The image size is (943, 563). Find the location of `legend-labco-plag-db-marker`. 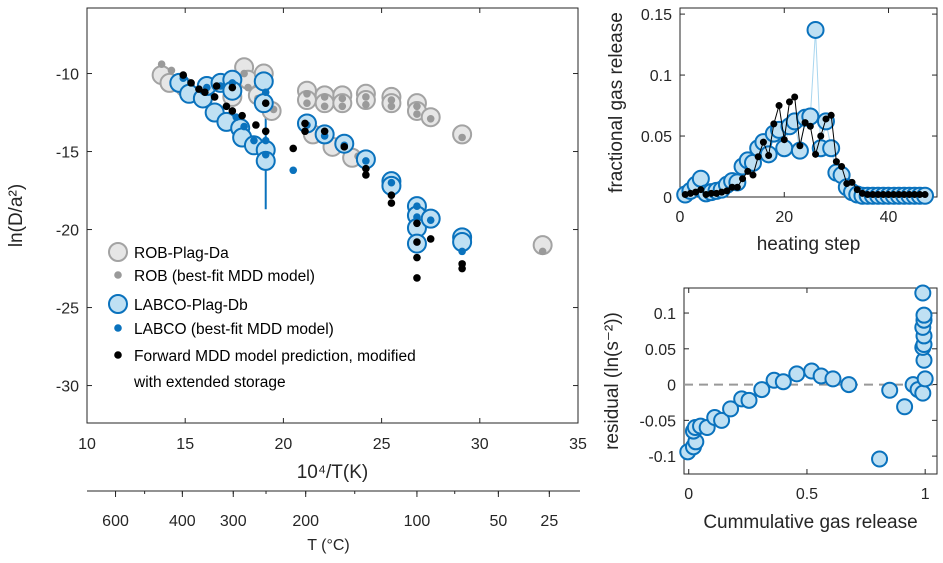

legend-labco-plag-db-marker is located at coordinates (118, 304).